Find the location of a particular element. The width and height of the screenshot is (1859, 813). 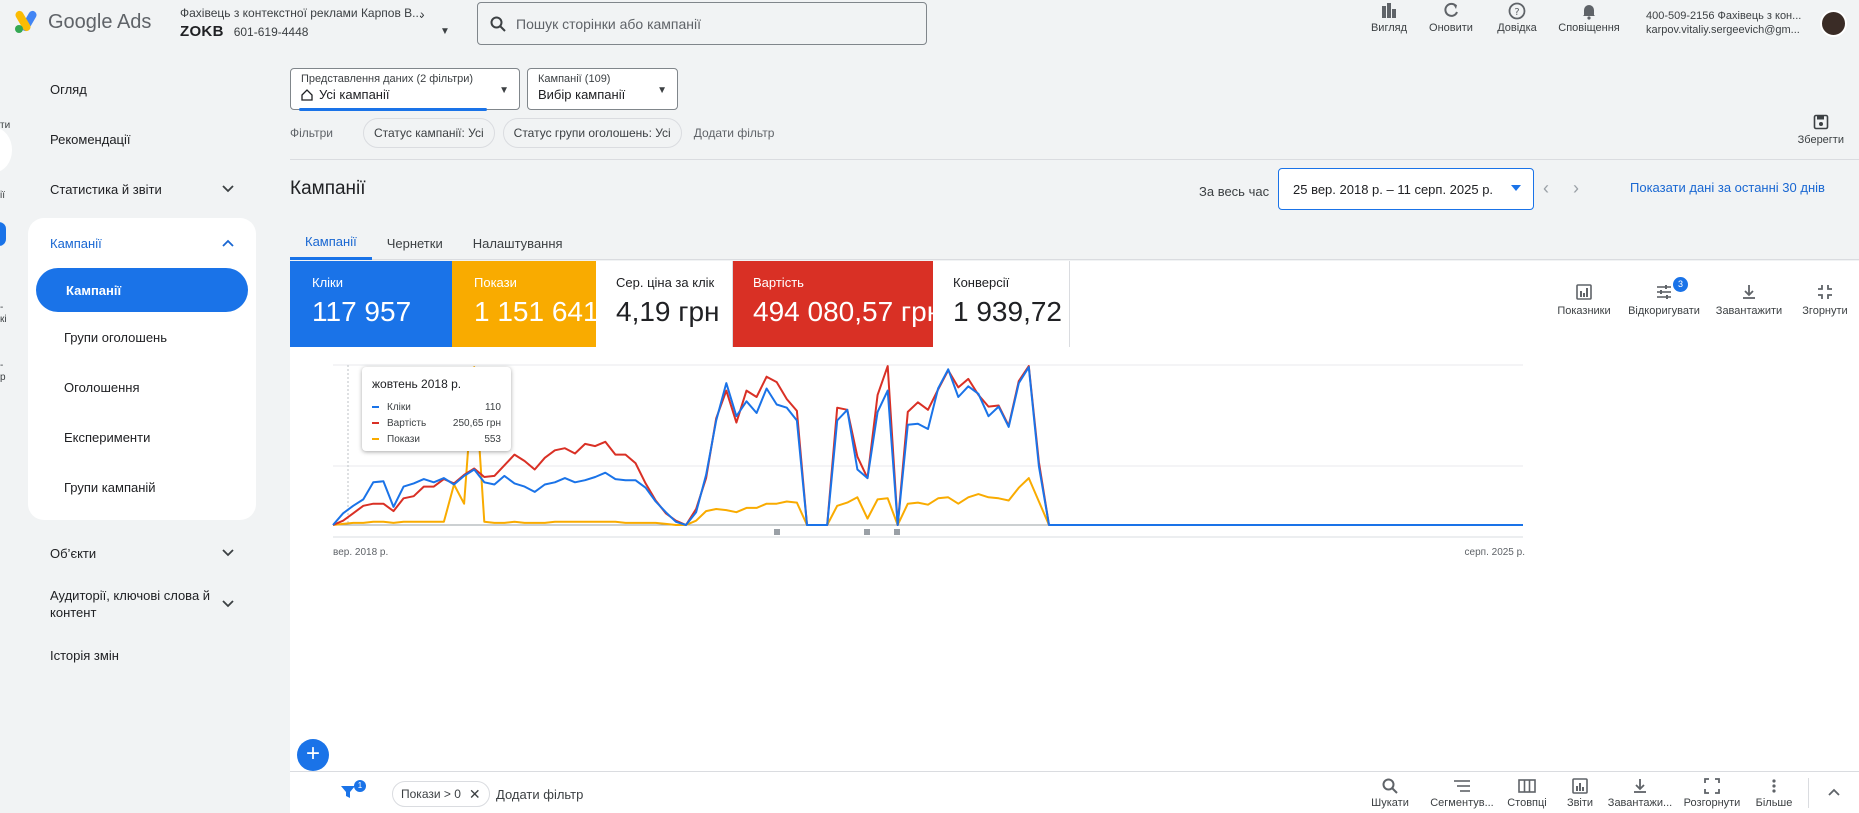

download-icon is located at coordinates (1749, 292).